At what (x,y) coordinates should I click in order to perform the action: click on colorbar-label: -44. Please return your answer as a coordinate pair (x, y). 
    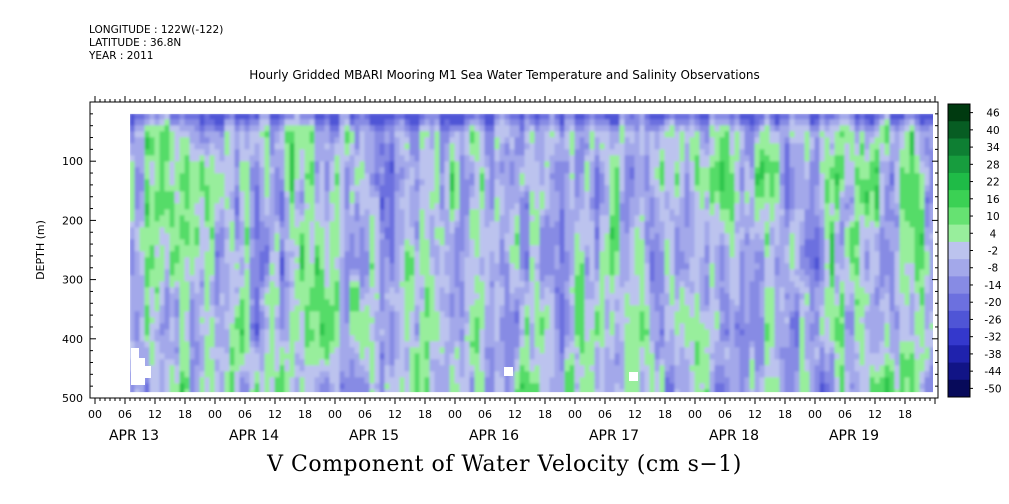
    Looking at the image, I should click on (992, 372).